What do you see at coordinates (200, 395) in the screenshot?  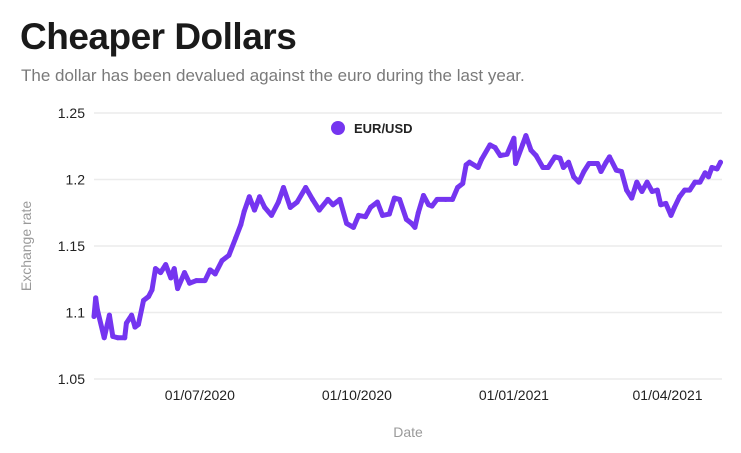 I see `x-tick-label: 01/07/2020` at bounding box center [200, 395].